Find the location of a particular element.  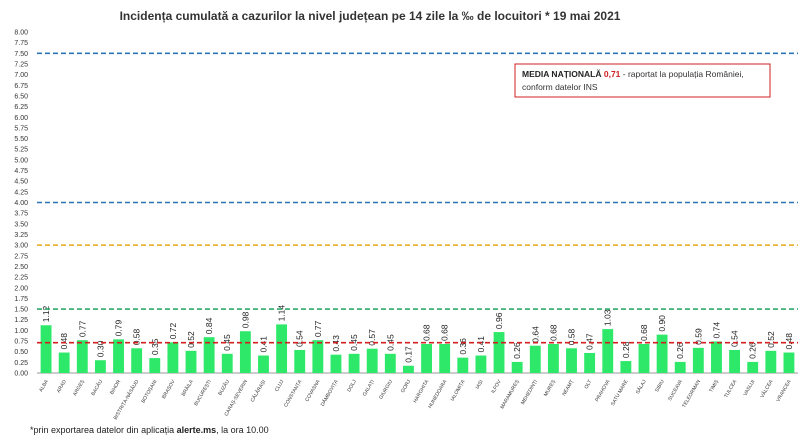

y-tick-label: 7.00 is located at coordinates (21, 75).